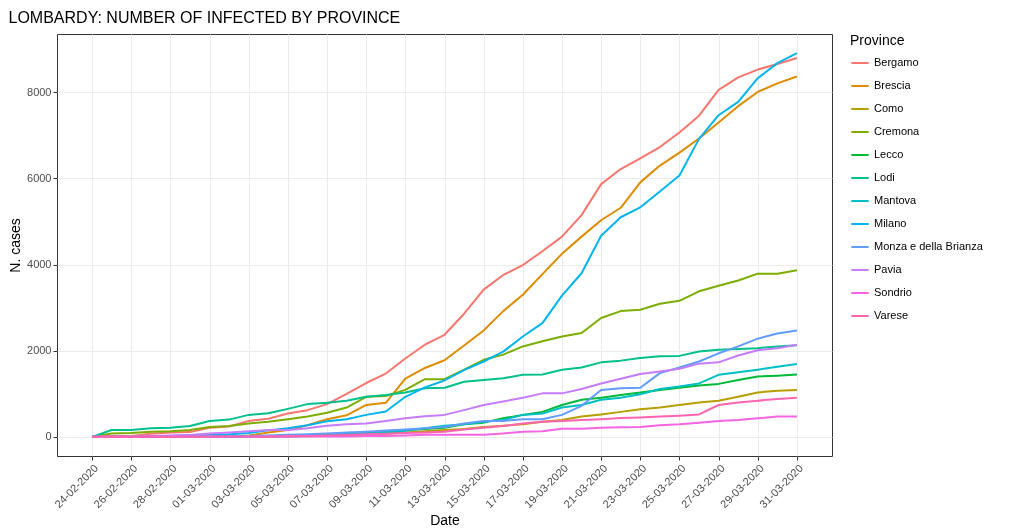 This screenshot has width=1009, height=529. What do you see at coordinates (39, 264) in the screenshot?
I see `y-tick-label: 4000` at bounding box center [39, 264].